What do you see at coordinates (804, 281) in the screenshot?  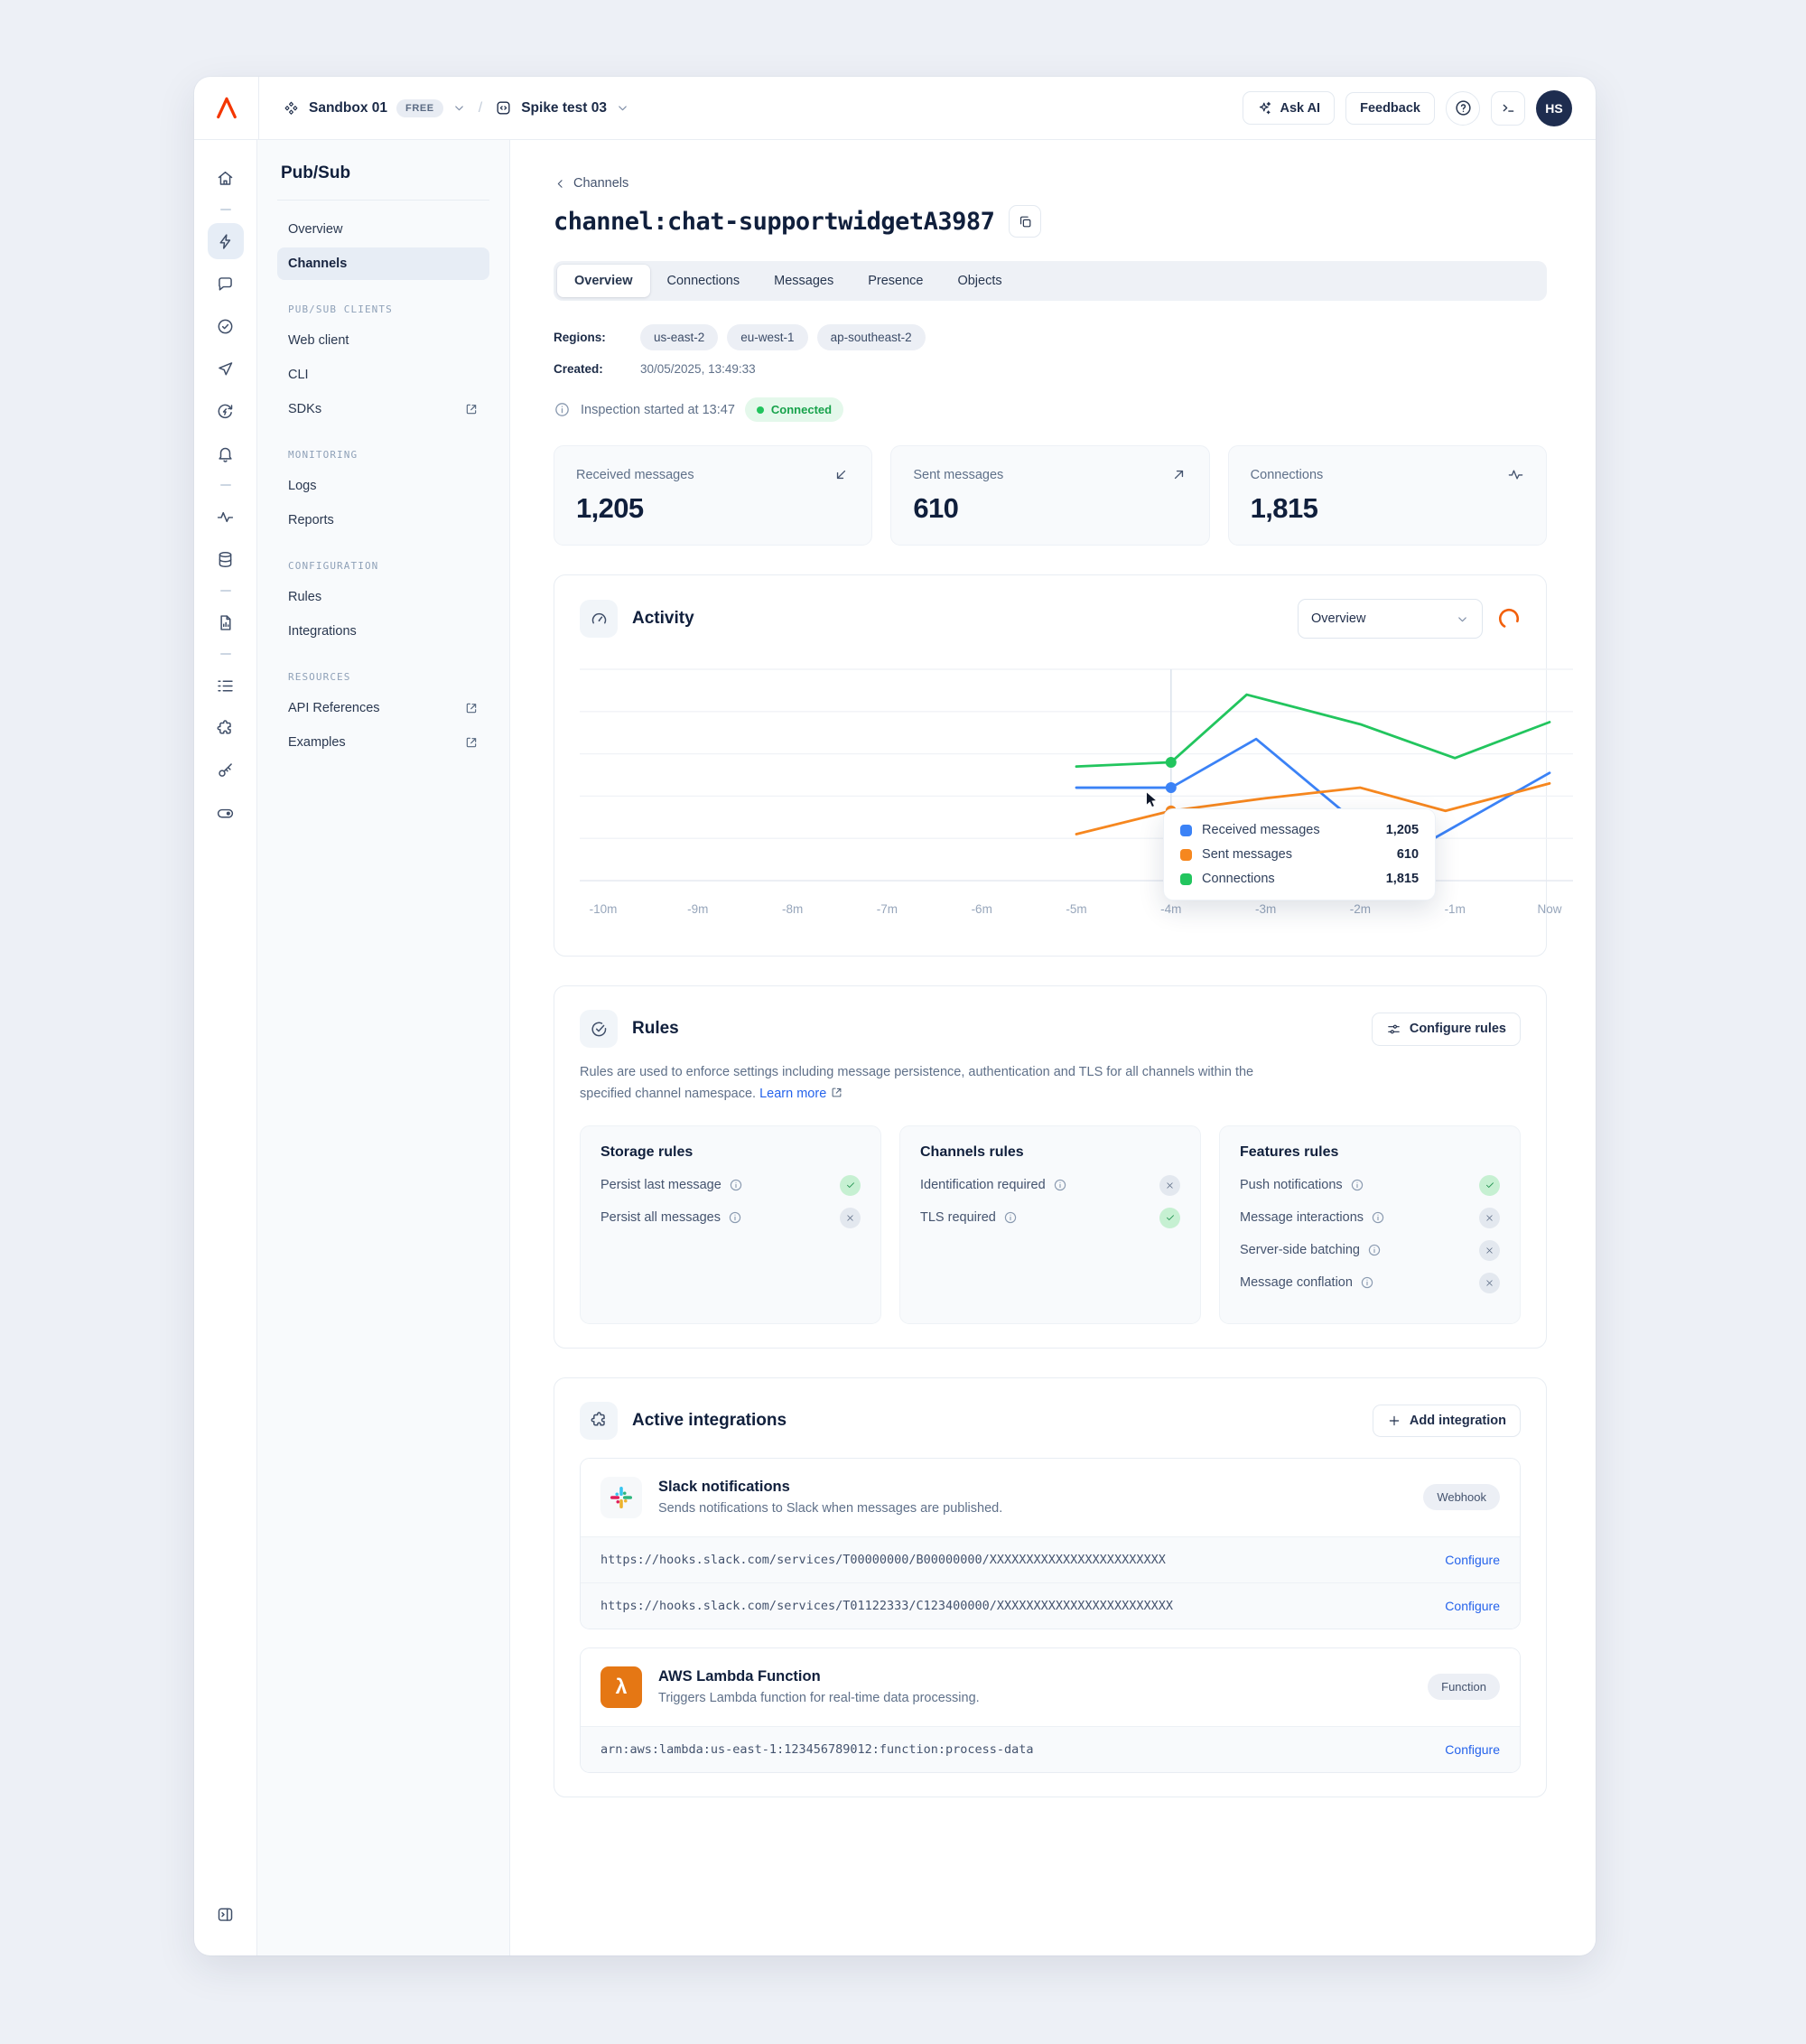 I see `tab-messages: Messages` at bounding box center [804, 281].